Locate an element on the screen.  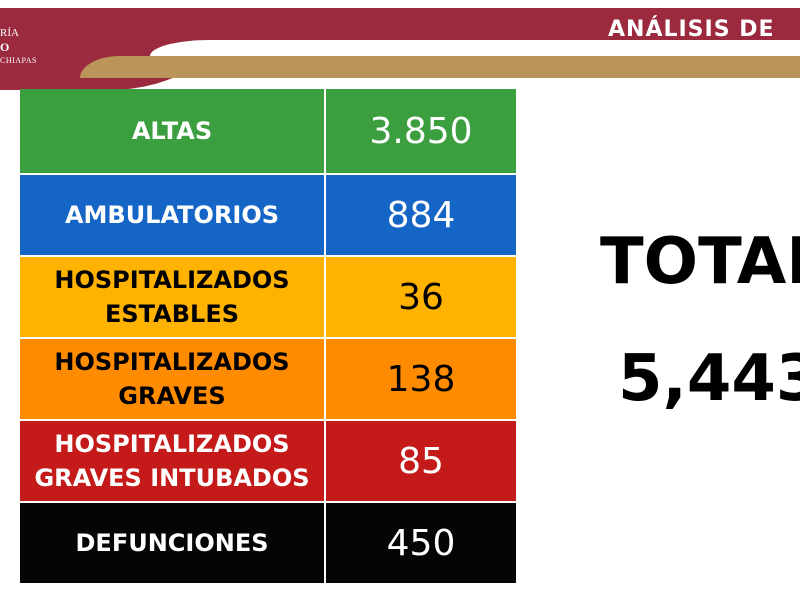
row-label: HOSPITALIZADOS GRAVES is located at coordinates (173, 379).